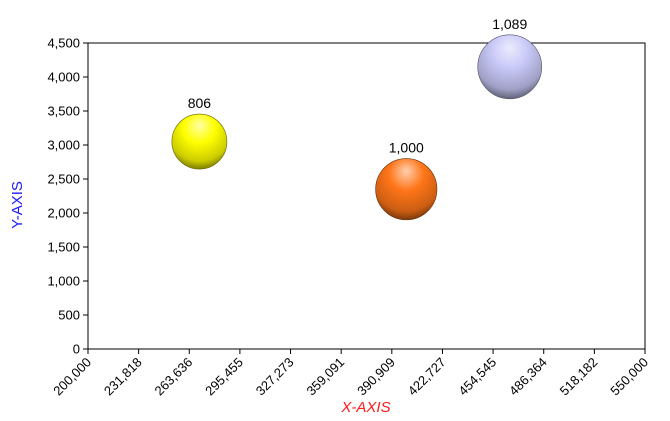  What do you see at coordinates (365, 407) in the screenshot?
I see `x-axis-label: X-AXIS` at bounding box center [365, 407].